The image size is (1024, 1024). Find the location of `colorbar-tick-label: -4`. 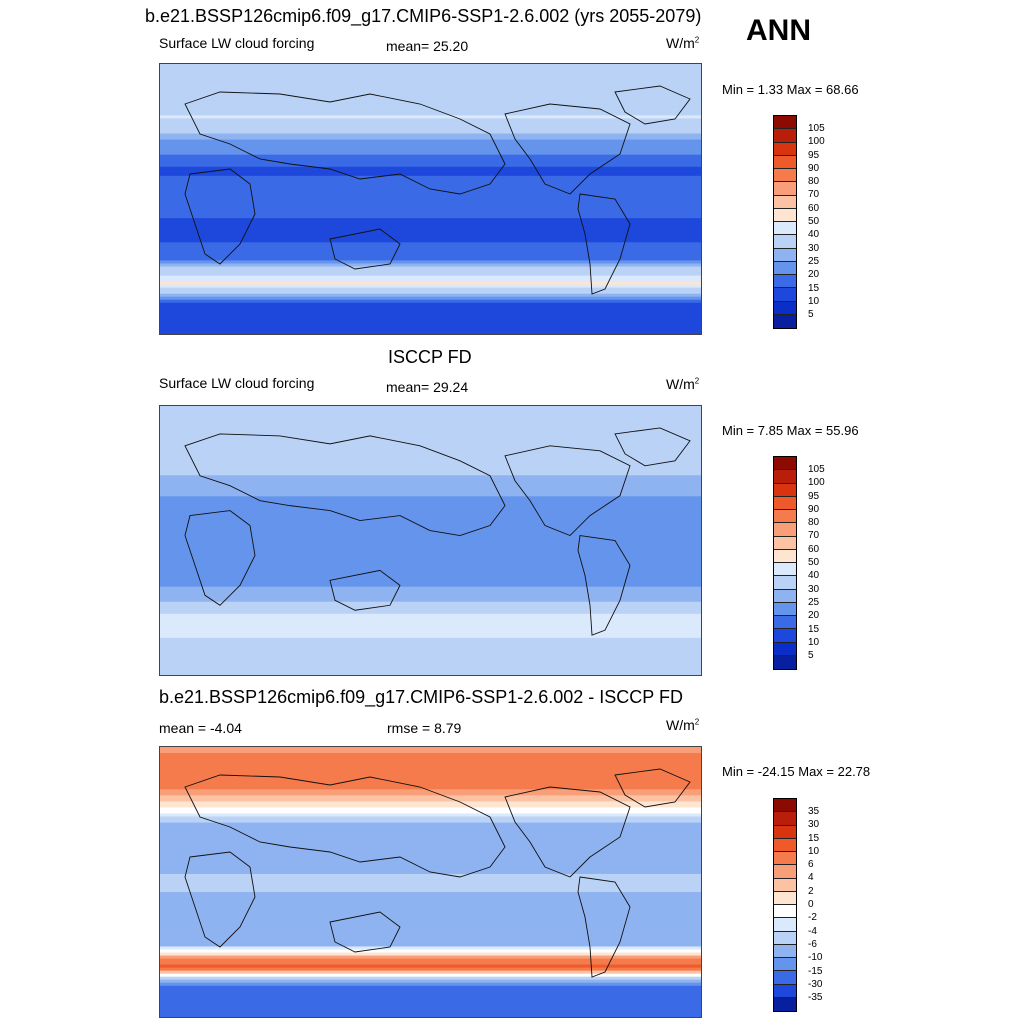

colorbar-tick-label: -4 is located at coordinates (812, 931).